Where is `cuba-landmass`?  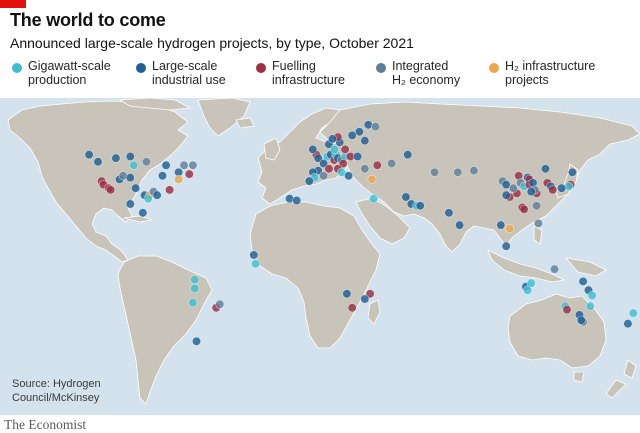 cuba-landmass is located at coordinates (138, 219).